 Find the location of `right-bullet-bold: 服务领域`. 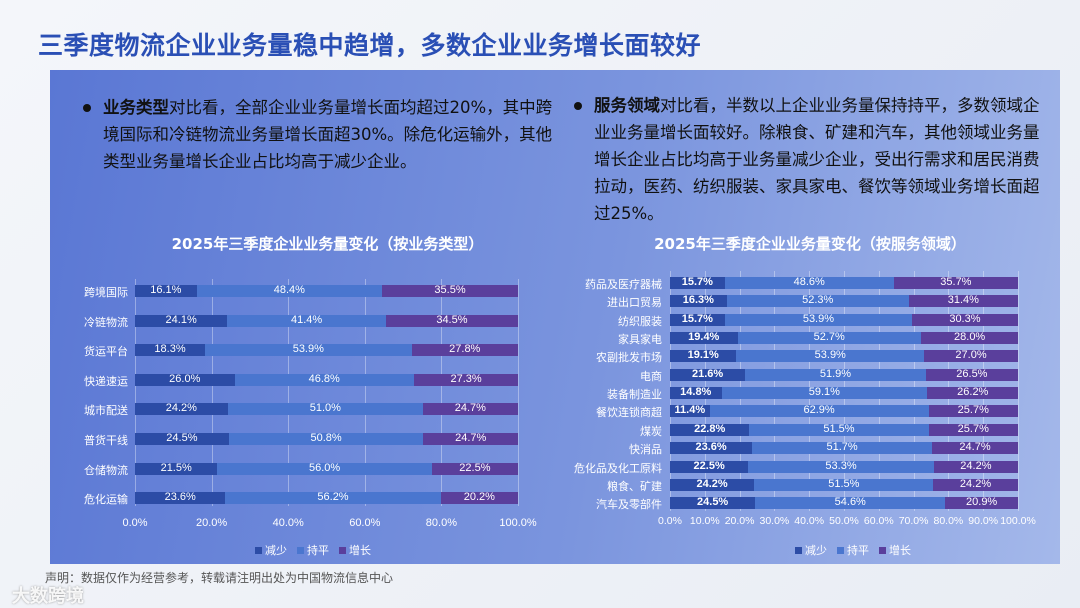

right-bullet-bold: 服务领域 is located at coordinates (627, 105).